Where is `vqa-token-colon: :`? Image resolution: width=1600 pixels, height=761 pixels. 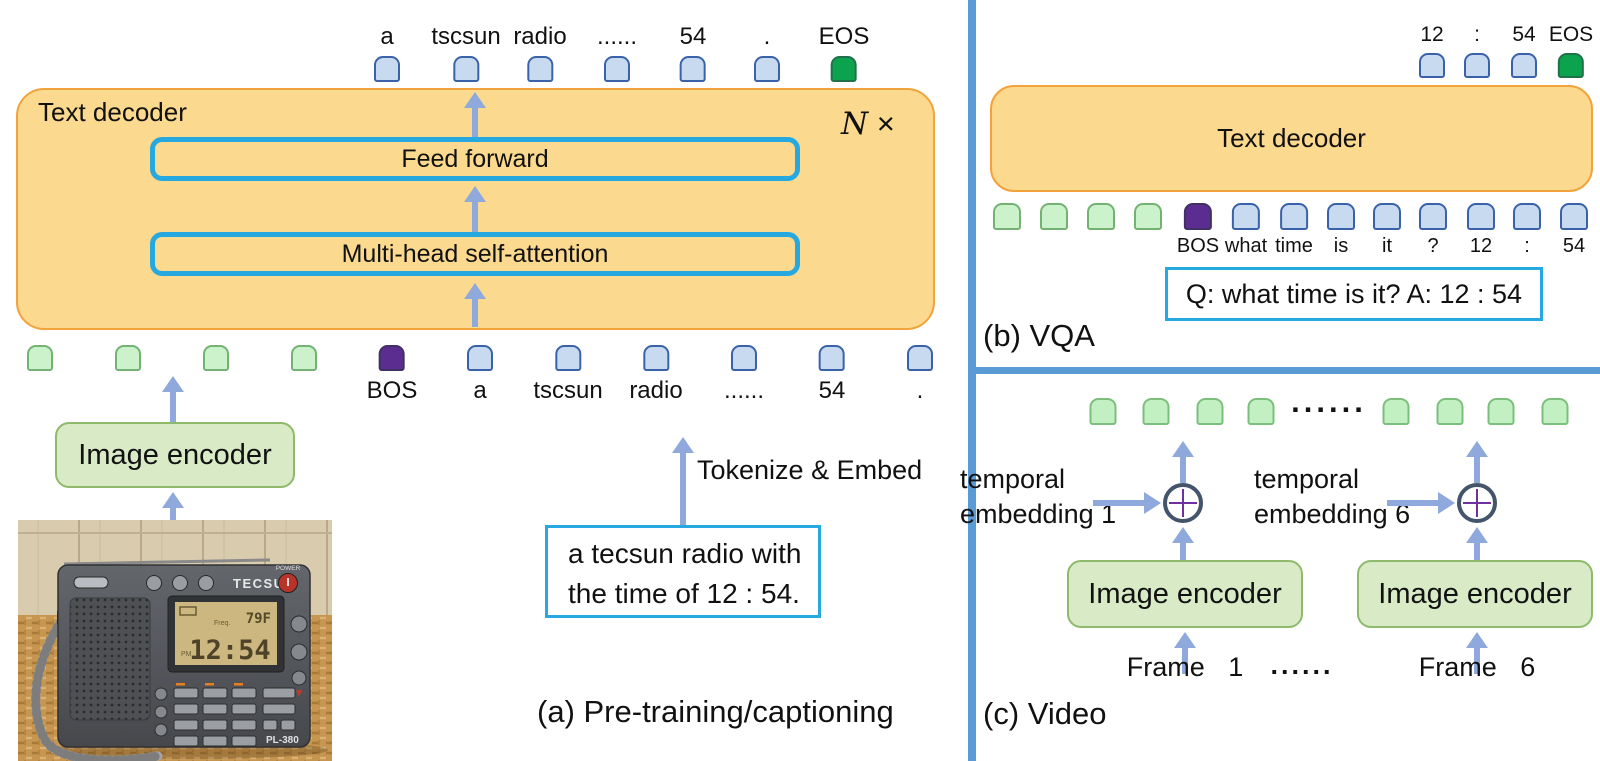 vqa-token-colon: : is located at coordinates (1527, 230).